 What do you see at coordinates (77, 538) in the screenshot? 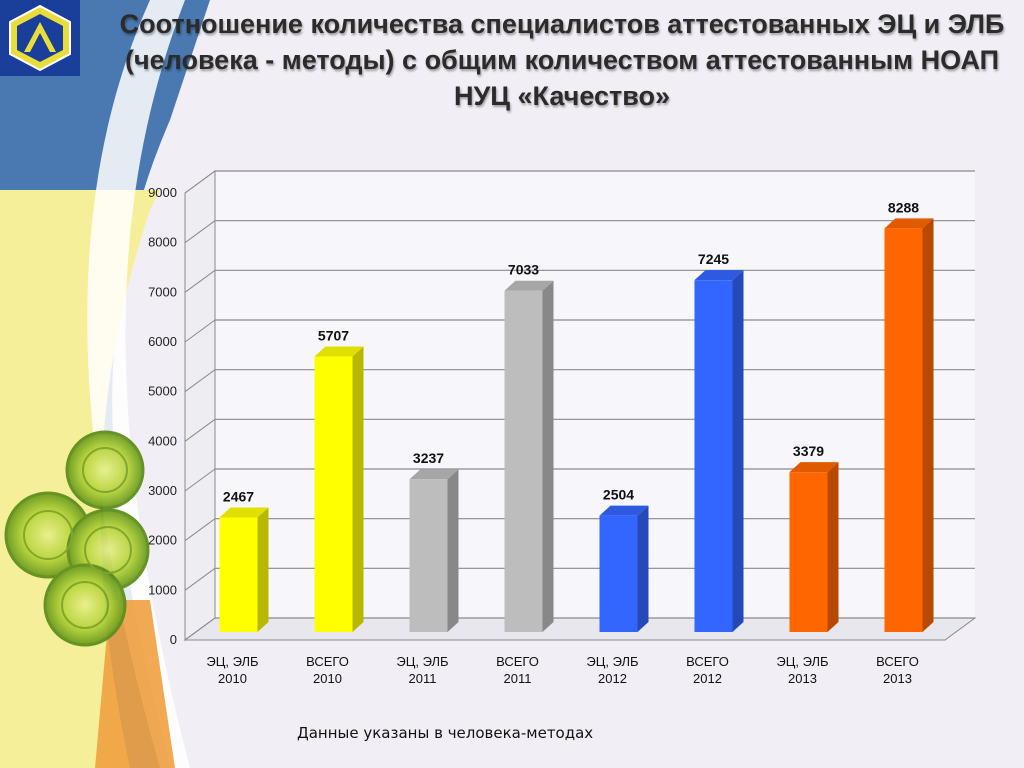
I see `decorative-trees` at bounding box center [77, 538].